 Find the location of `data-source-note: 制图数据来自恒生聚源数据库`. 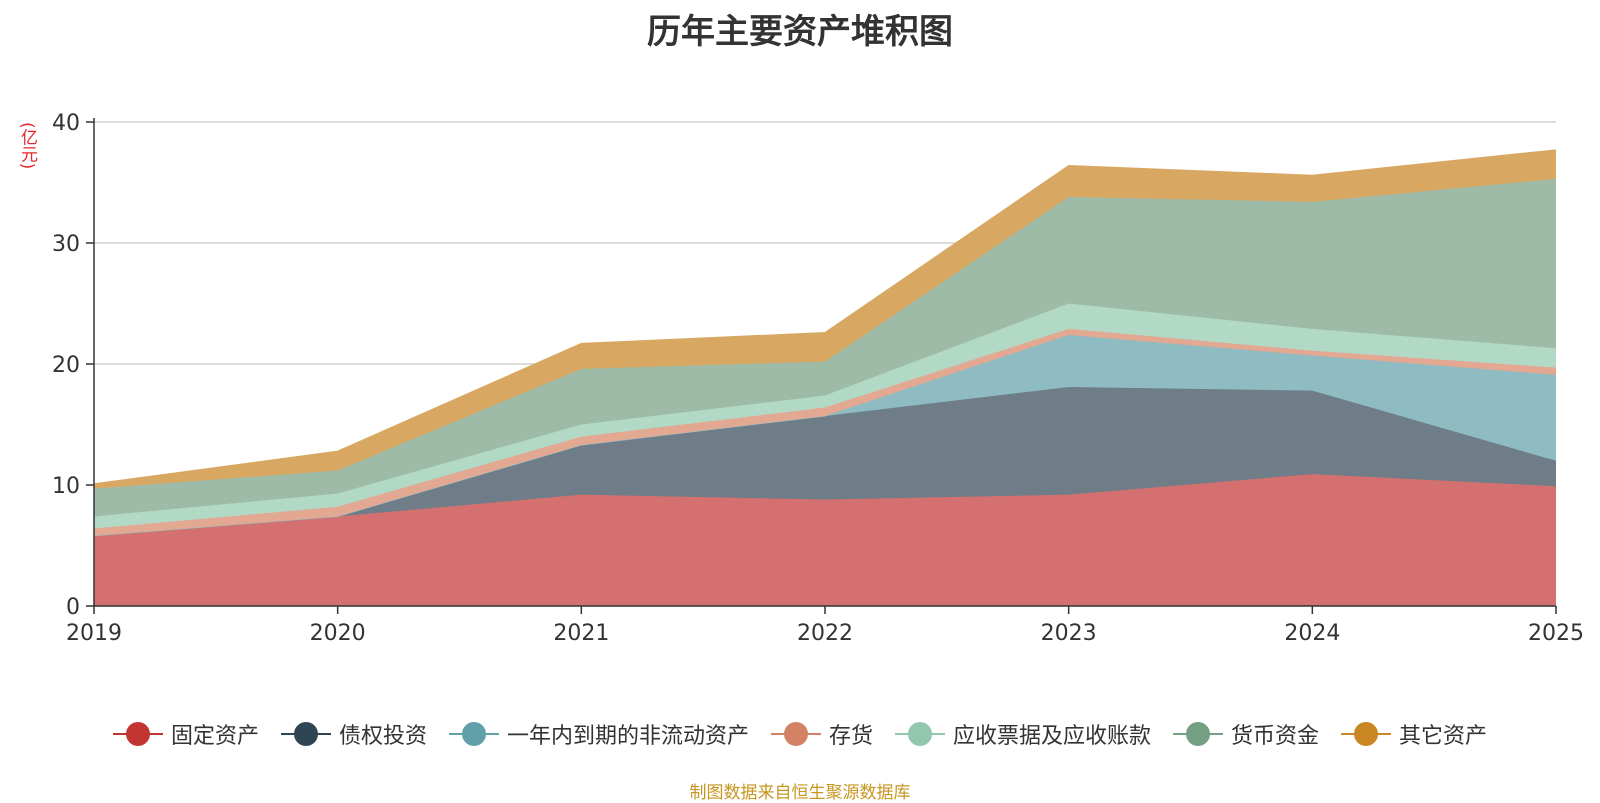

data-source-note: 制图数据来自恒生聚源数据库 is located at coordinates (800, 793).